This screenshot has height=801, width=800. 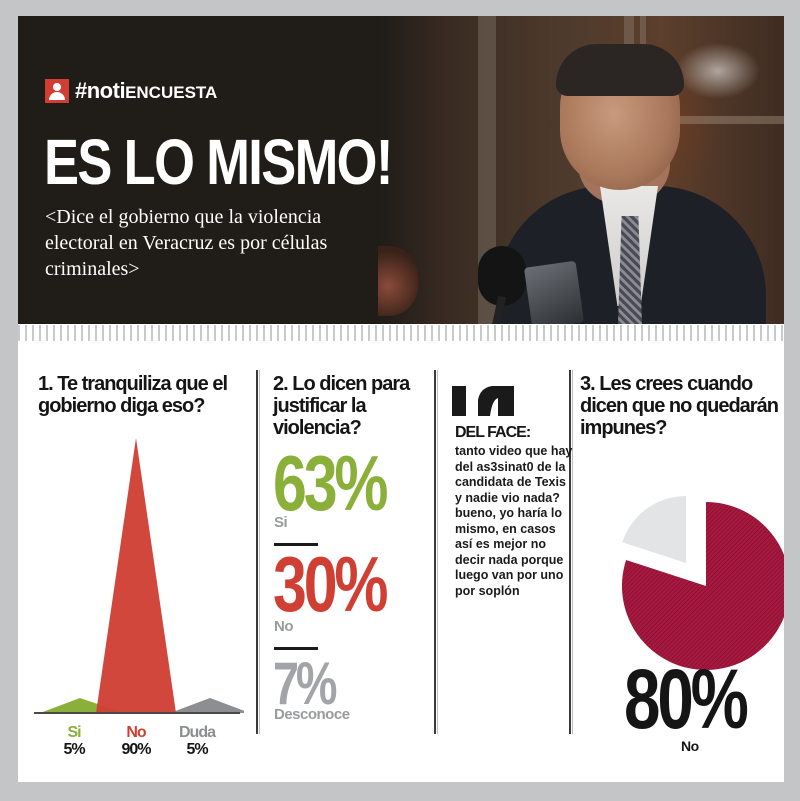 I want to click on label-no: No 90%, so click(x=136, y=741).